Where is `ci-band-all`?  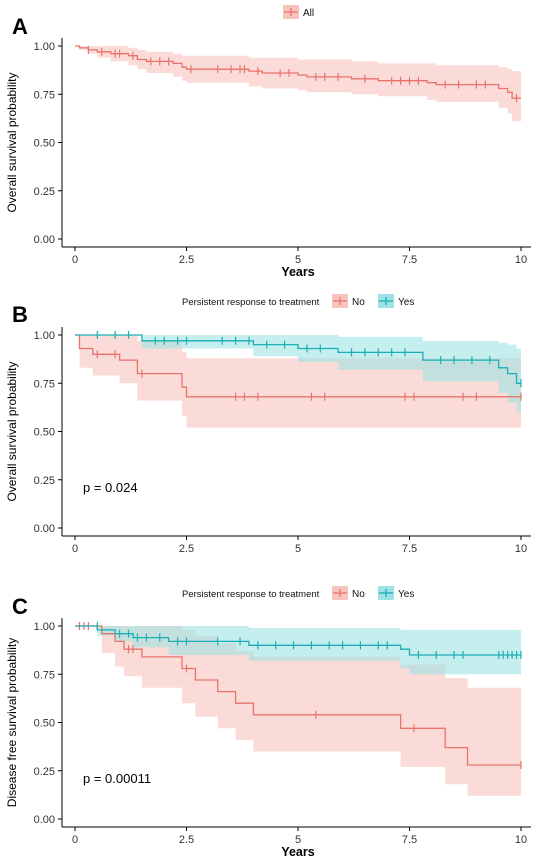
ci-band-all is located at coordinates (298, 84).